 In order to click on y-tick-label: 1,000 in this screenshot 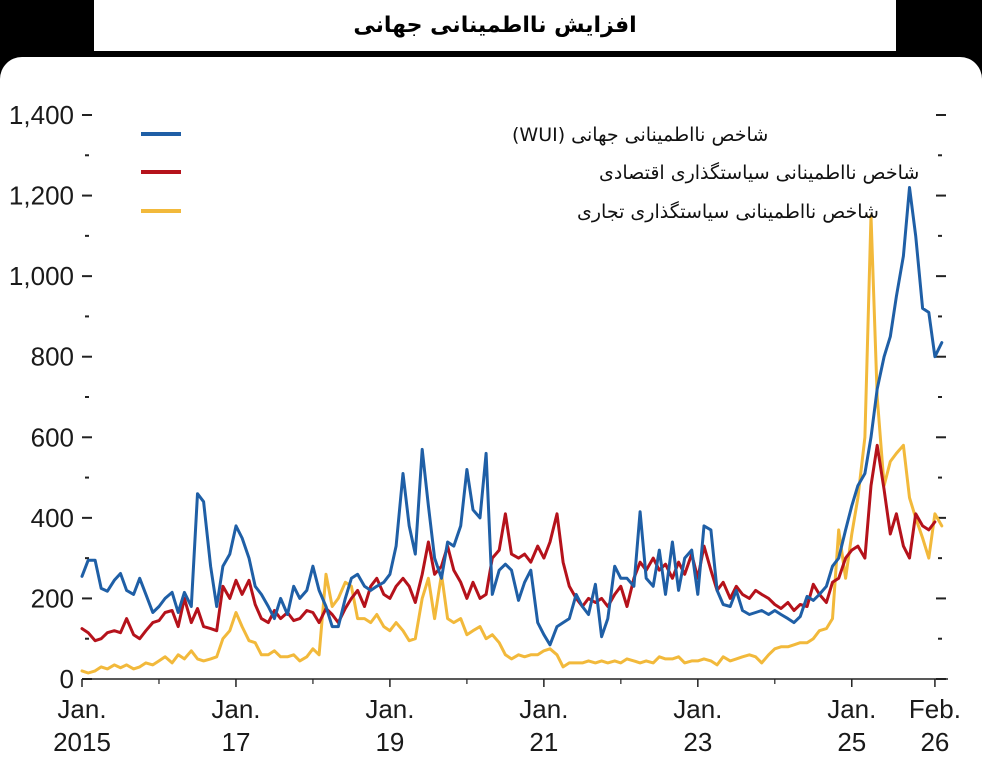, I will do `click(41, 276)`.